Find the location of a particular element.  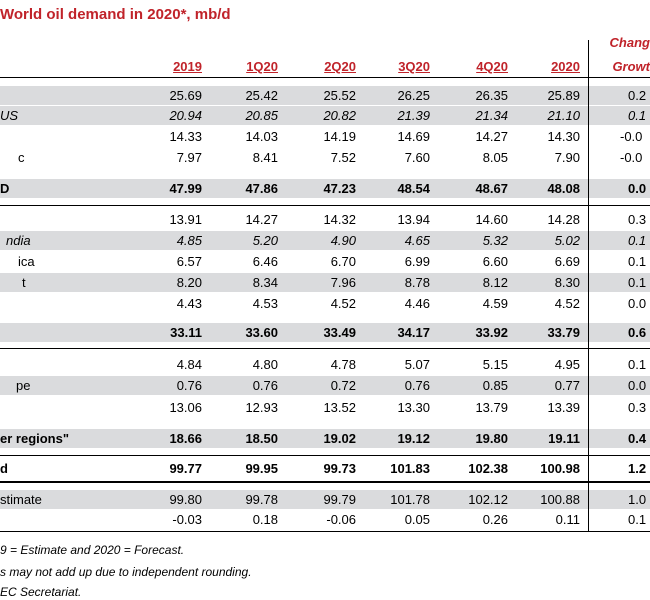

footnote-source: EC Secretariat. is located at coordinates (41, 592).